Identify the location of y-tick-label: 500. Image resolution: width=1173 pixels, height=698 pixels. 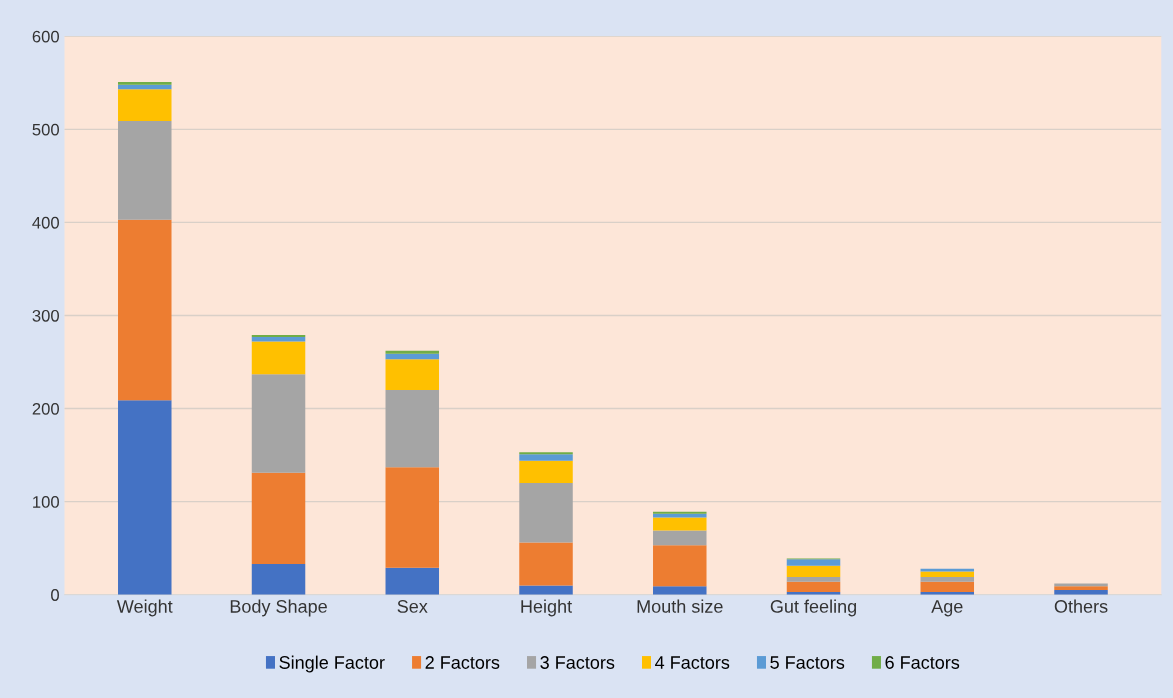
(45, 129).